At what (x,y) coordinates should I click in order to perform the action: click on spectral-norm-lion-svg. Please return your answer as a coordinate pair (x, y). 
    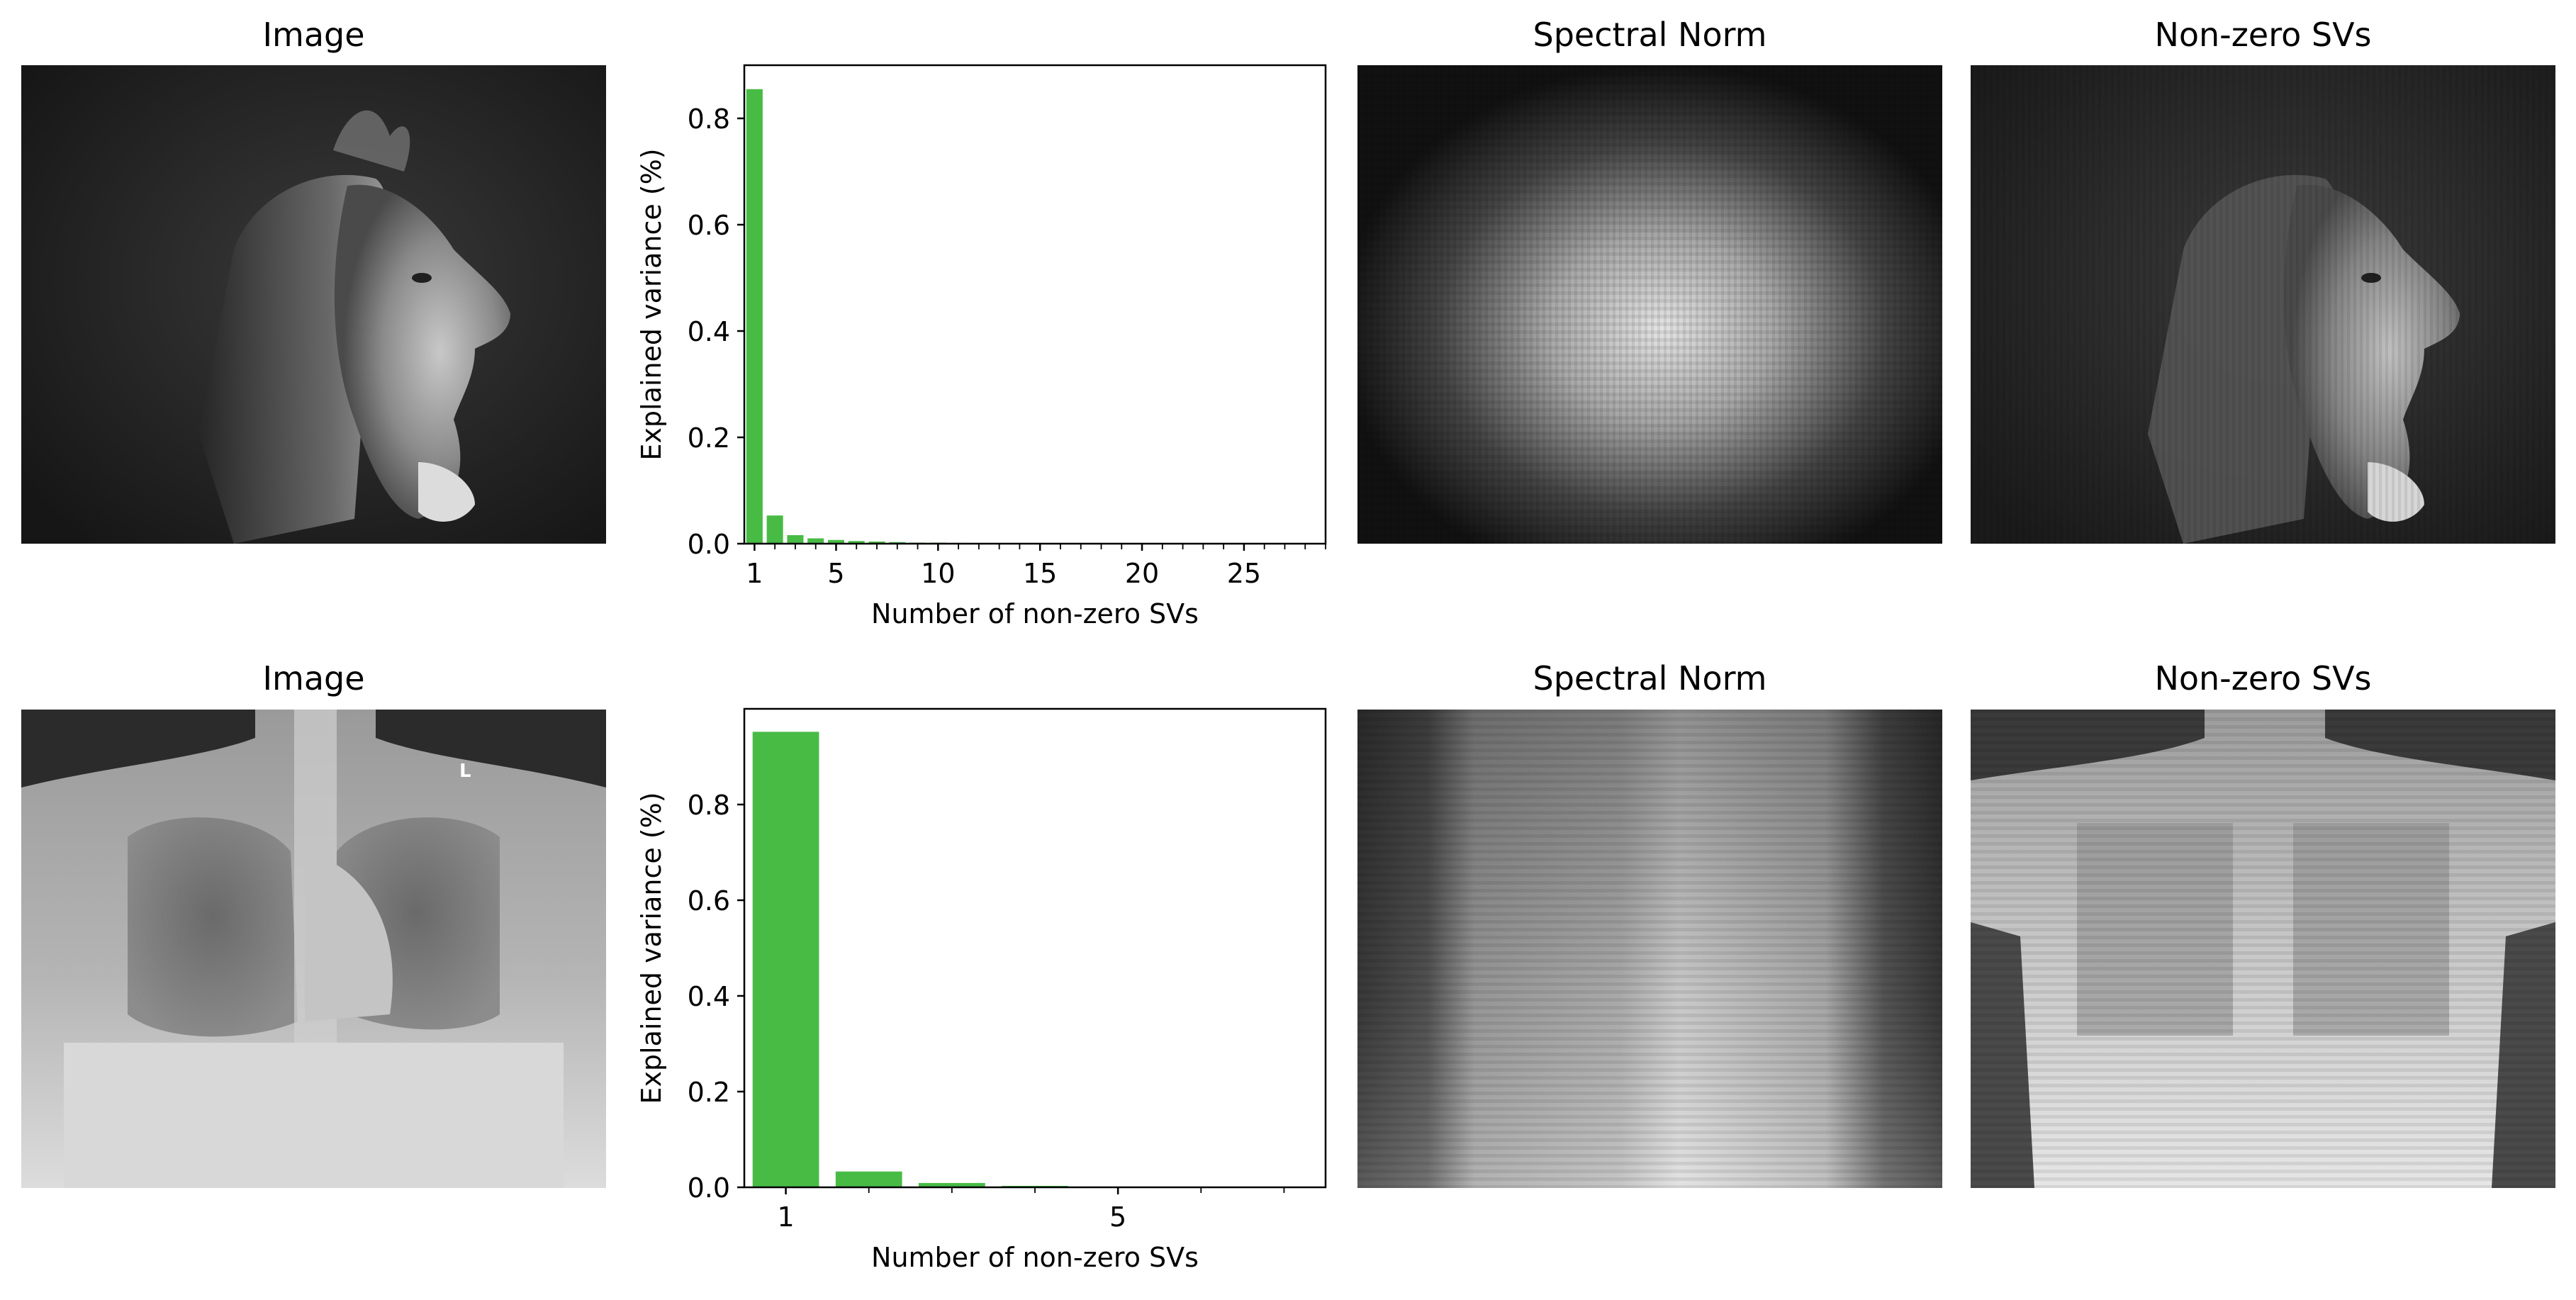
    Looking at the image, I should click on (1649, 304).